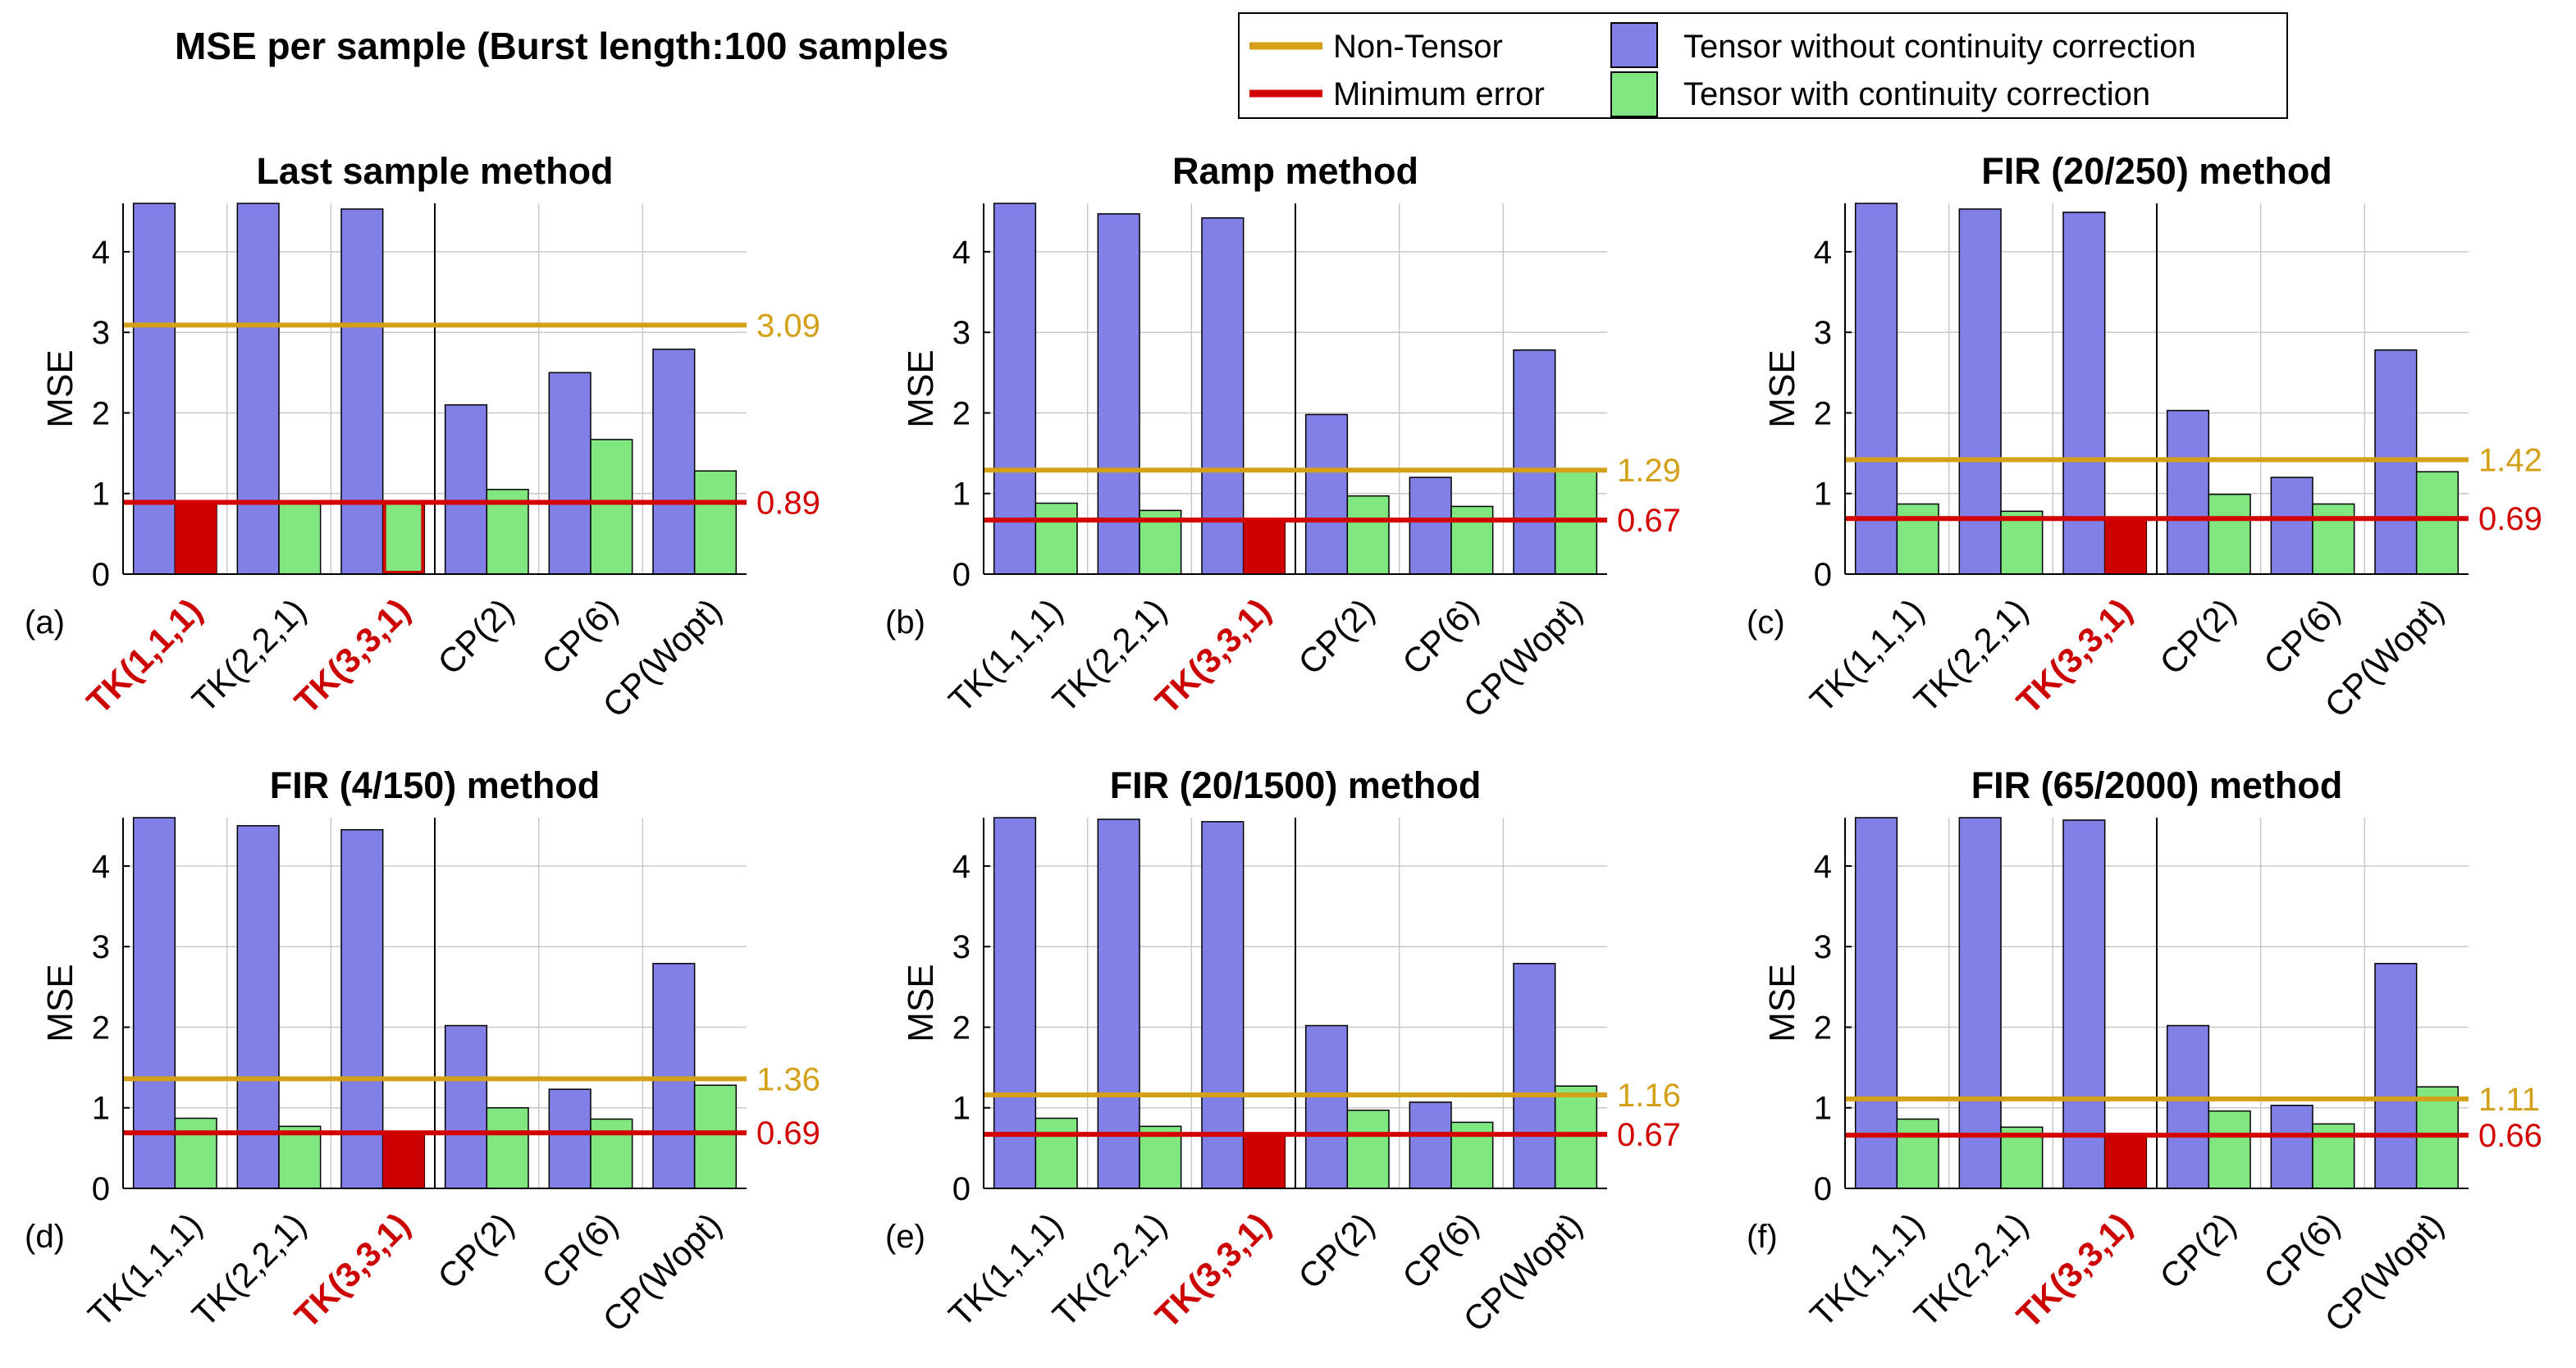  What do you see at coordinates (1295, 171) in the screenshot?
I see `panel-title: Ramp method` at bounding box center [1295, 171].